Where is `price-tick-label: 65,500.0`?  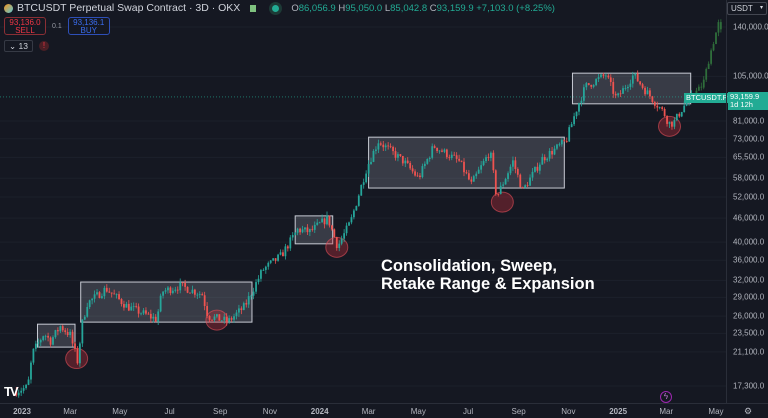
price-tick-label: 65,500.0 is located at coordinates (749, 157).